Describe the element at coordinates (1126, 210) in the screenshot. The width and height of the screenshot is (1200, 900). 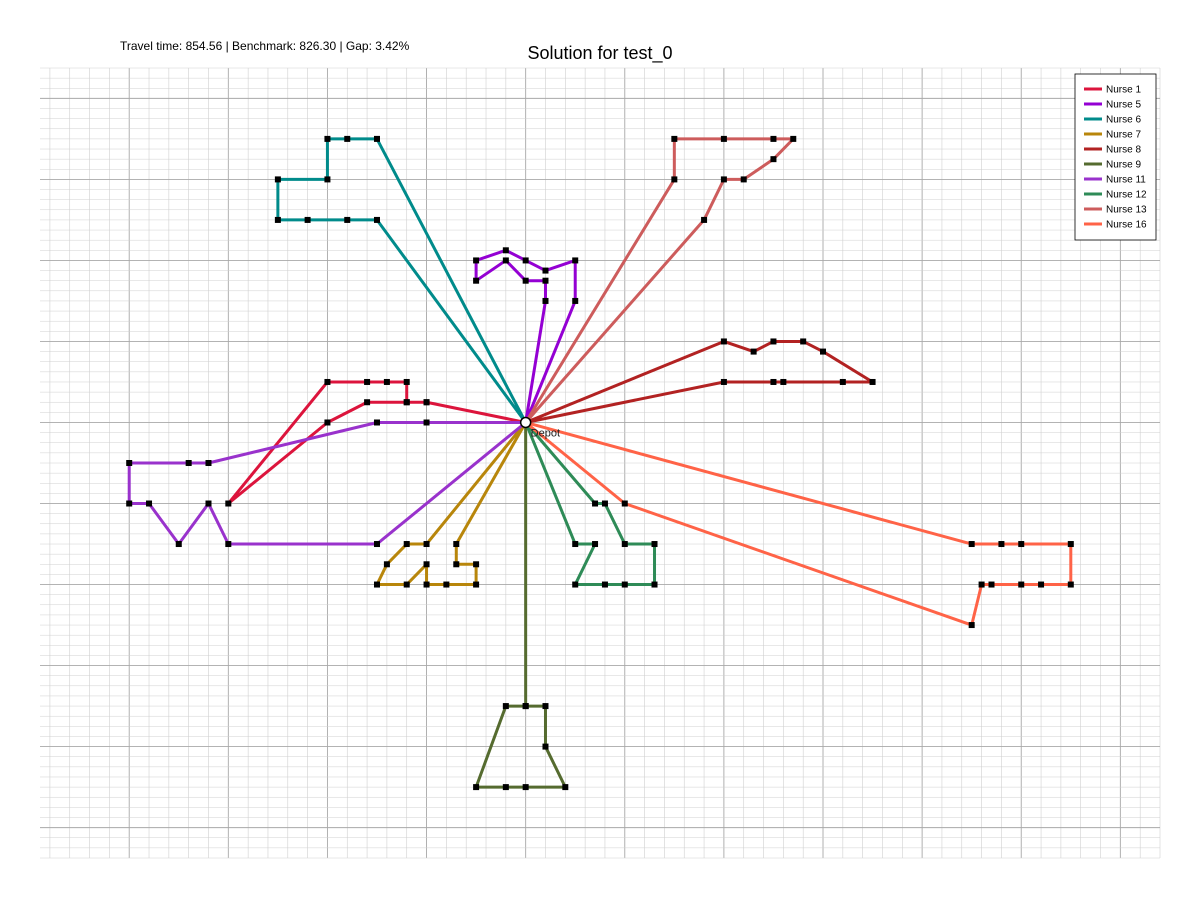
I see `legend-label: Nurse 13` at that location.